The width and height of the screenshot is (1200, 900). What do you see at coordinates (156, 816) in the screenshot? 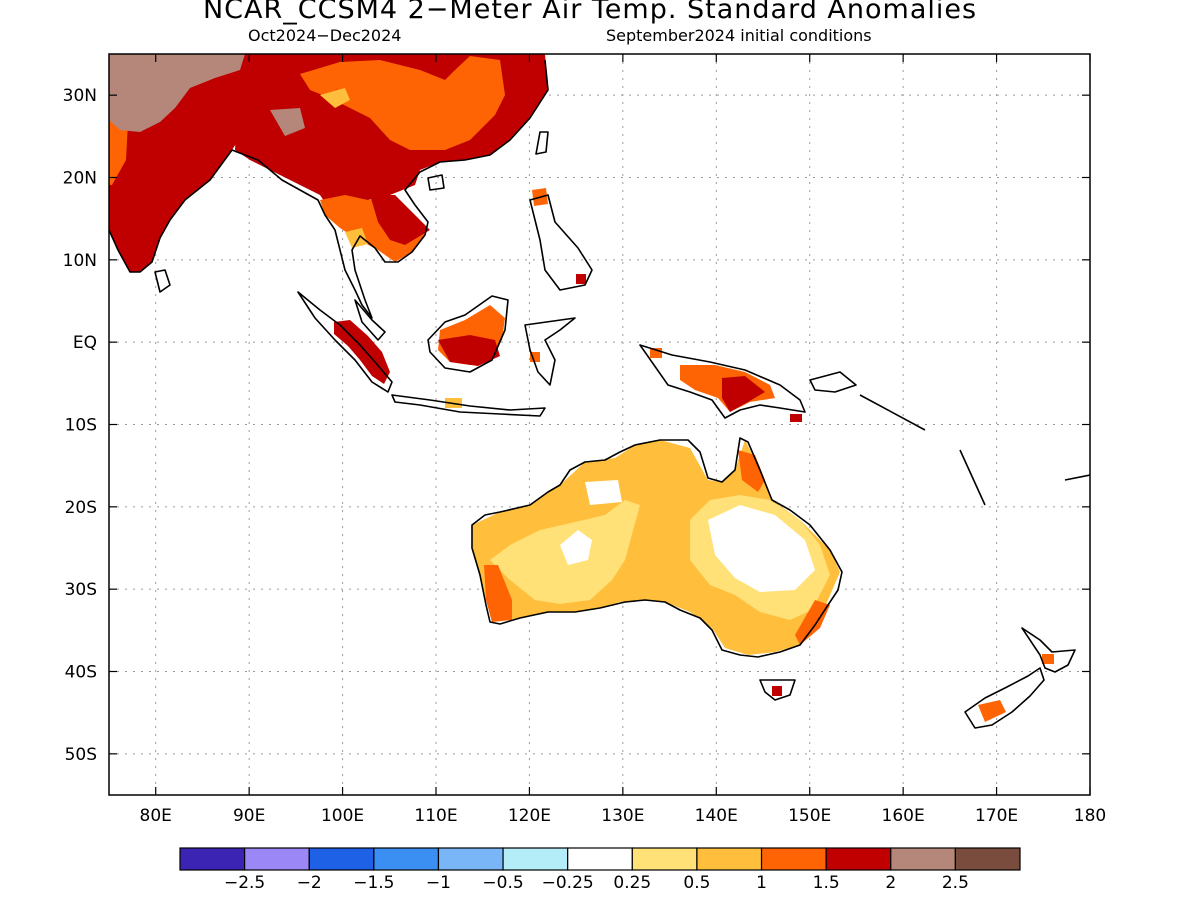
I see `lon-tick-label: 80E` at bounding box center [156, 816].